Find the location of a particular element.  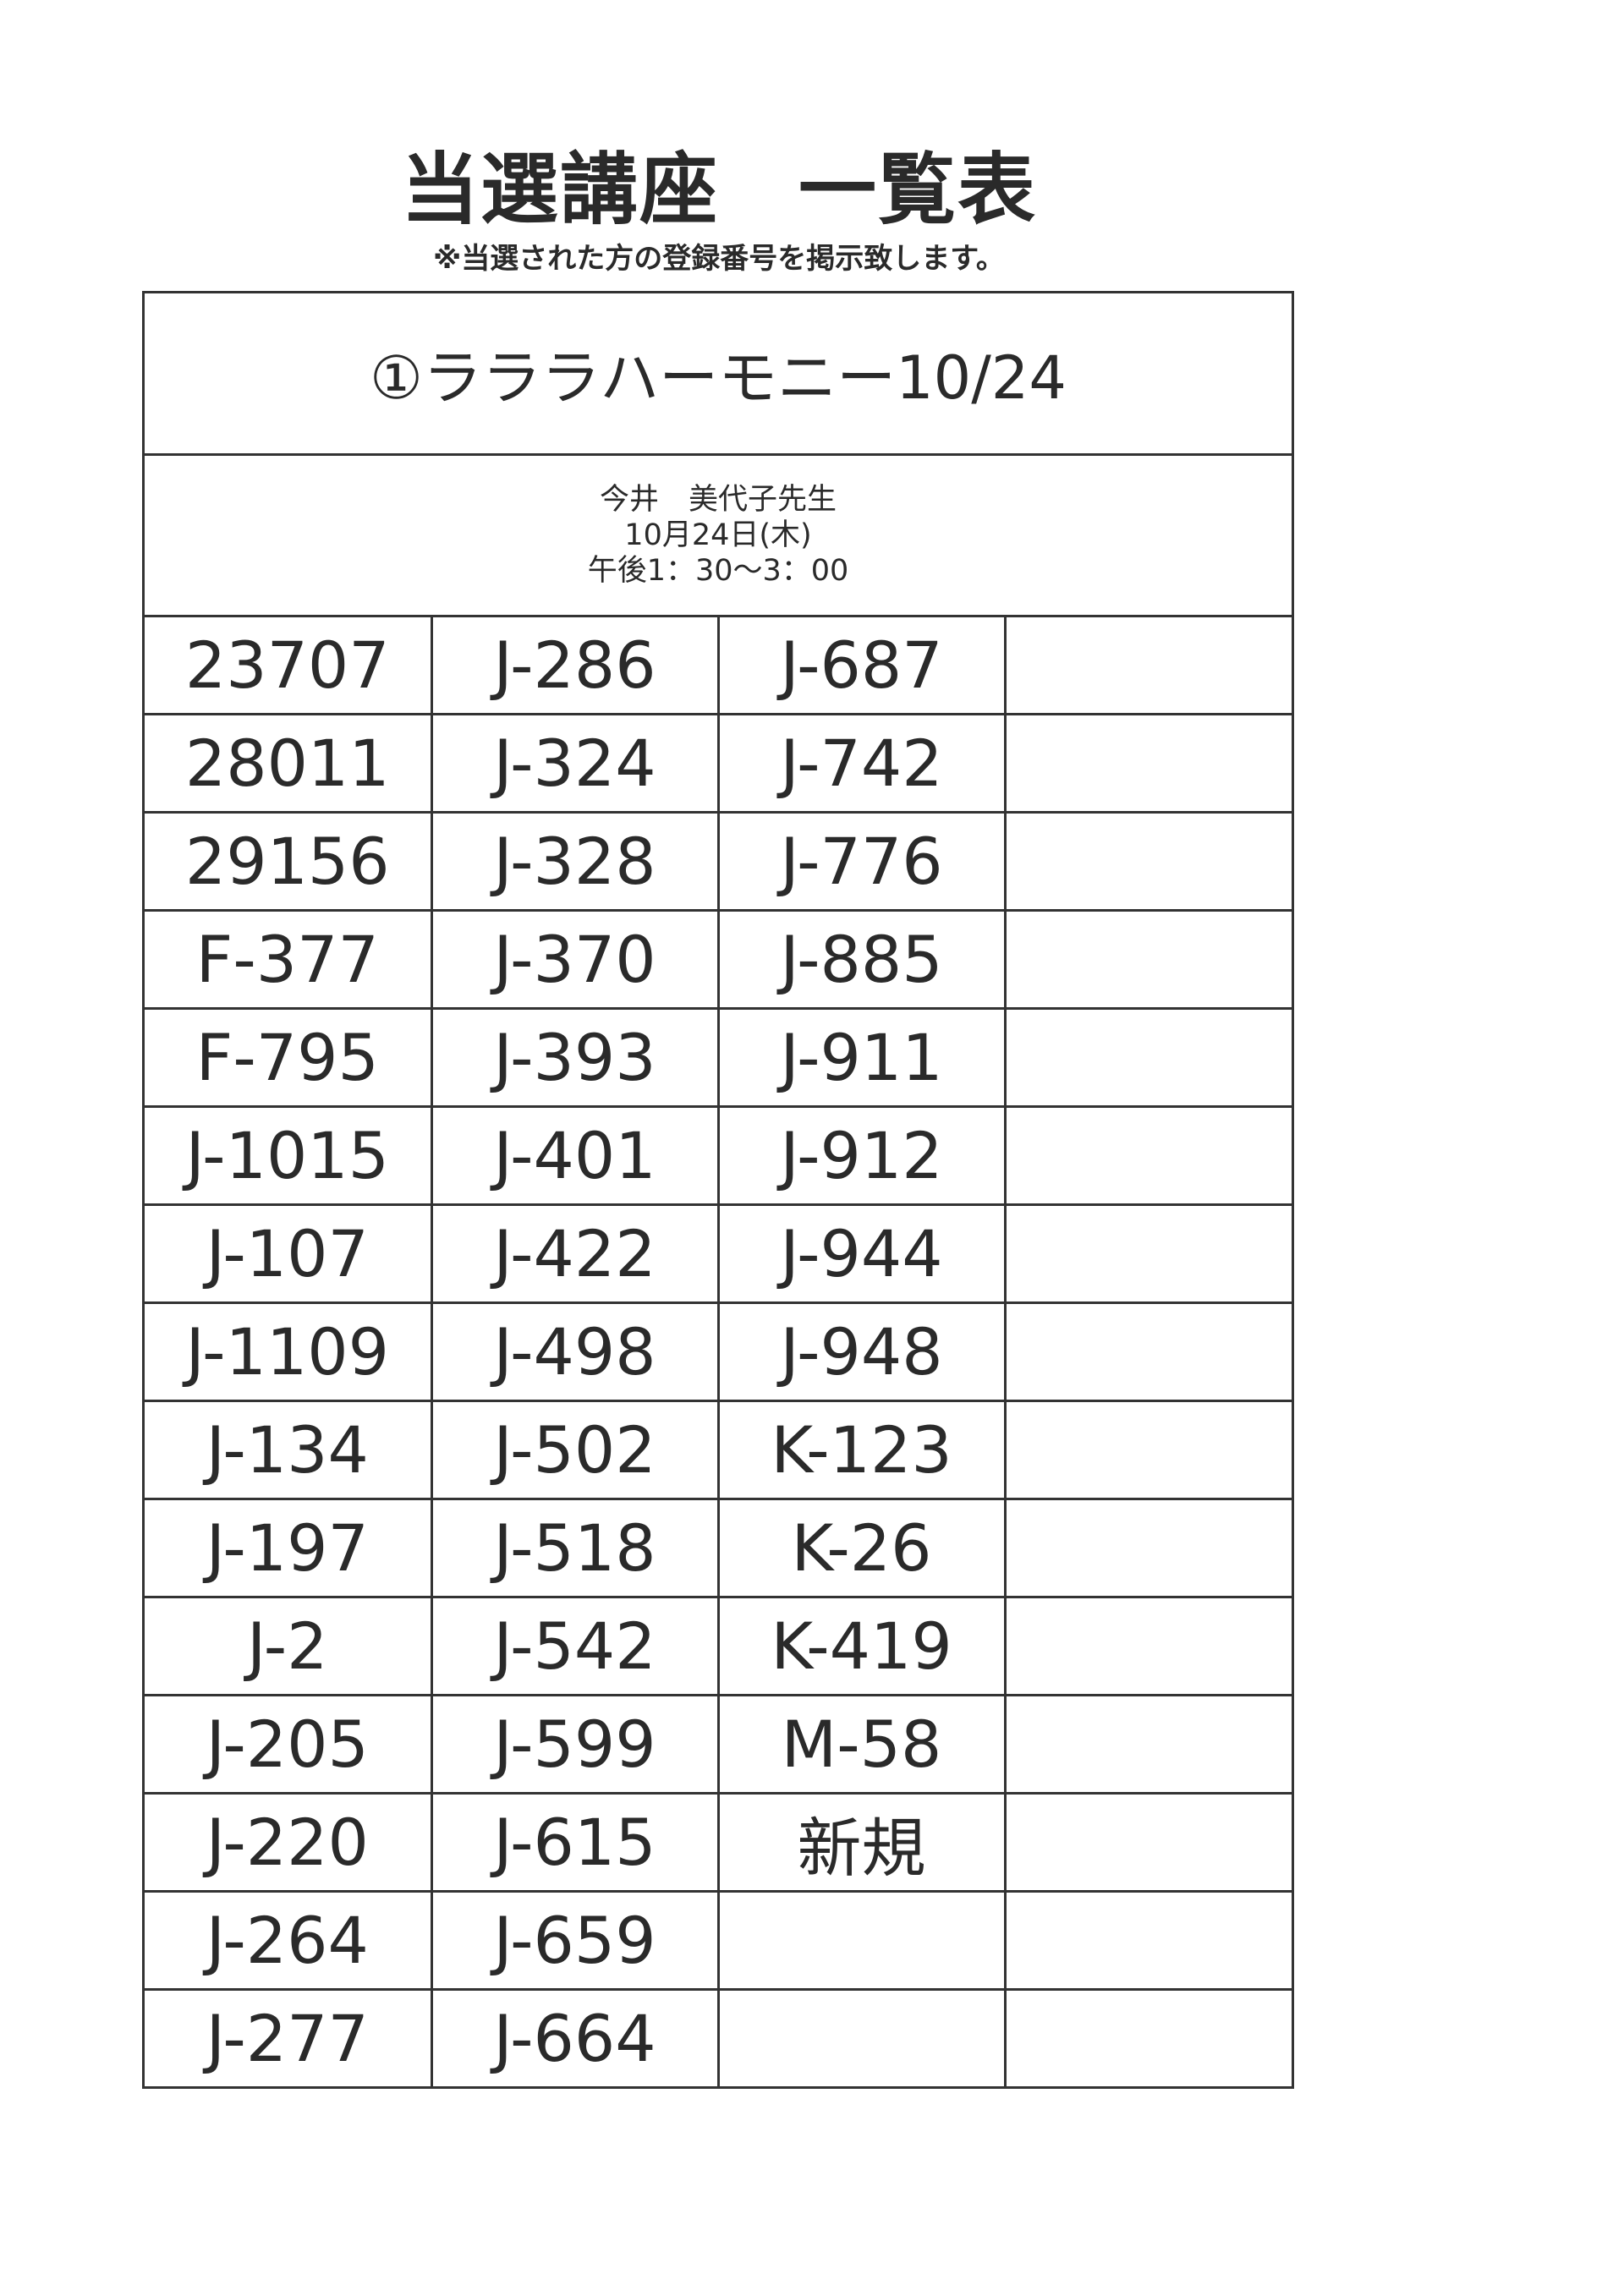

table-row: J-220 J-615 新規 is located at coordinates (719, 1842).